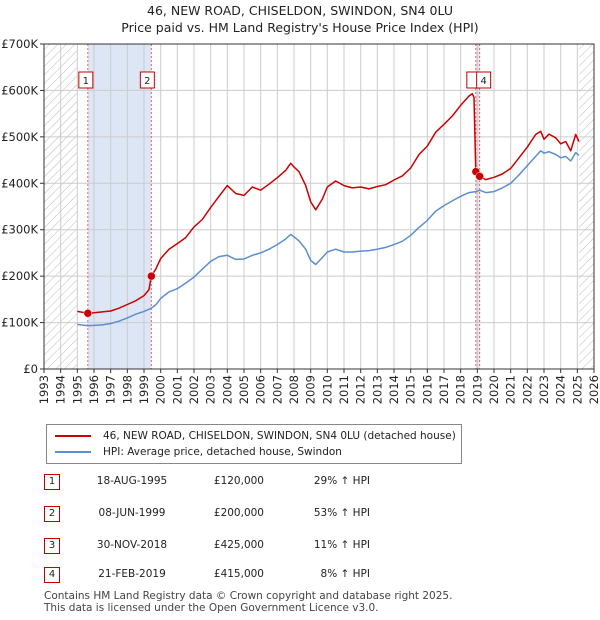 The height and width of the screenshot is (620, 600). What do you see at coordinates (261, 389) in the screenshot?
I see `x-tick-label: 2006` at bounding box center [261, 389].